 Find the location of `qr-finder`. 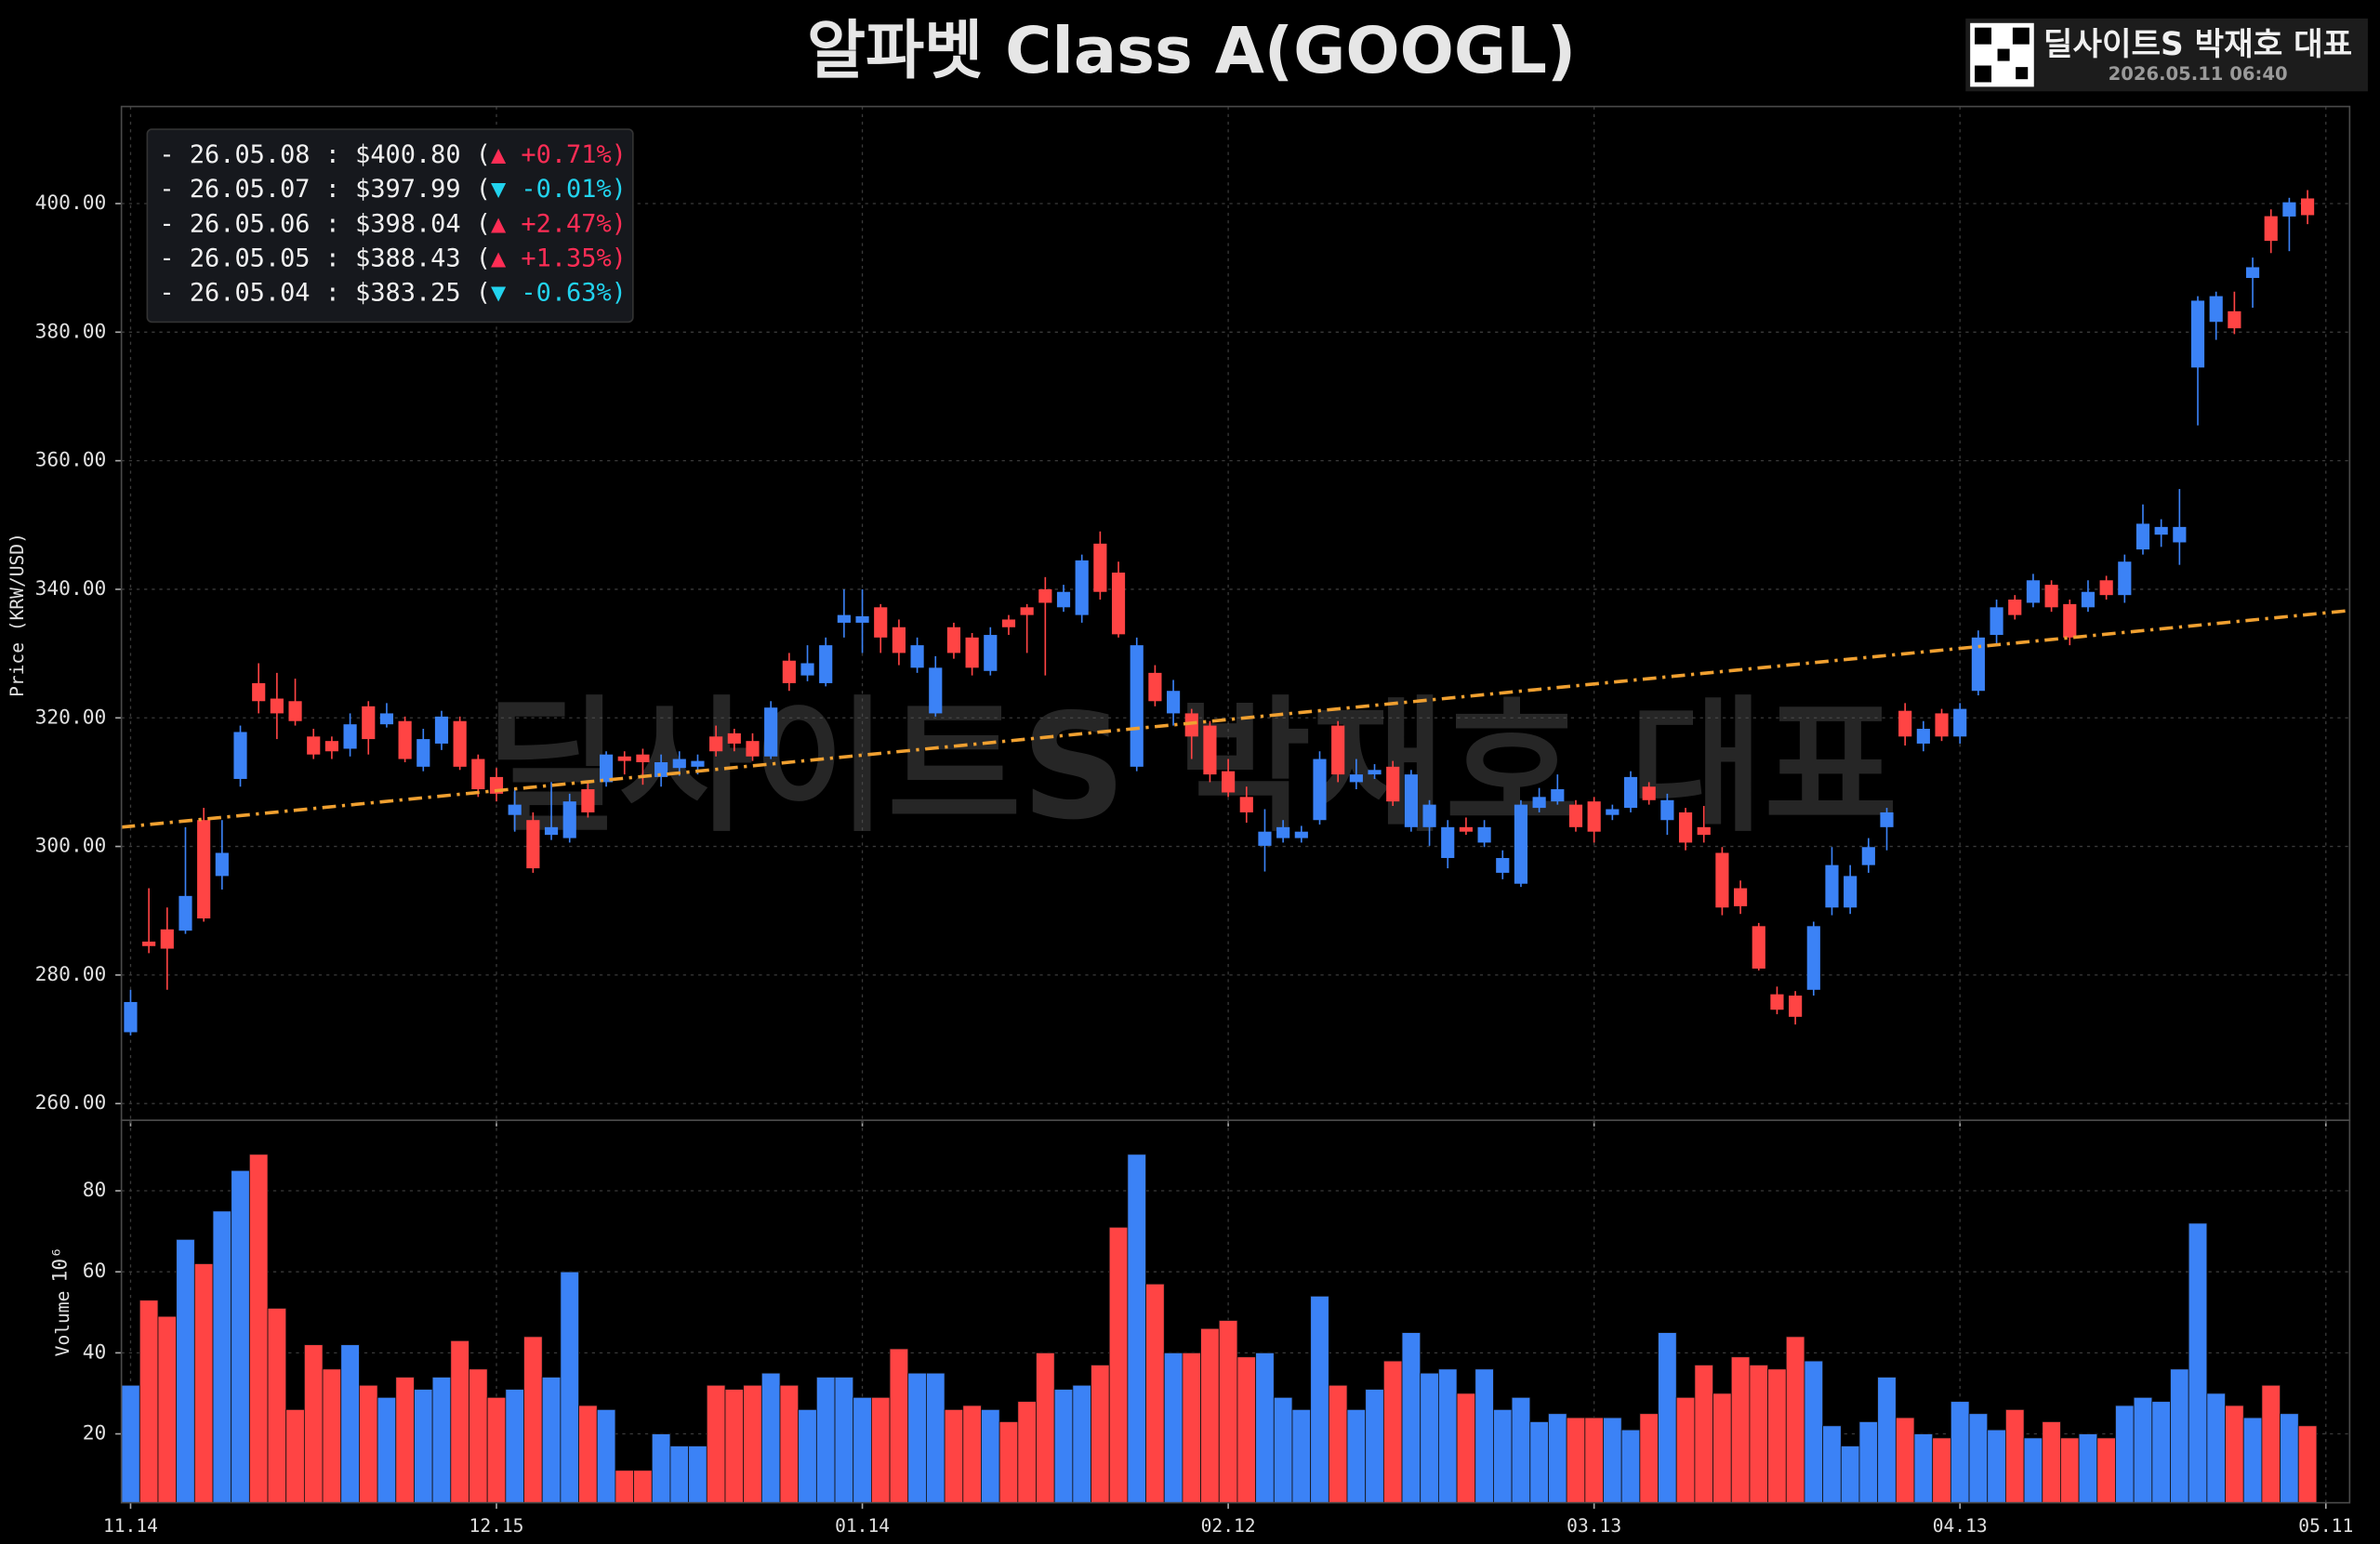

qr-finder is located at coordinates (1983, 74).